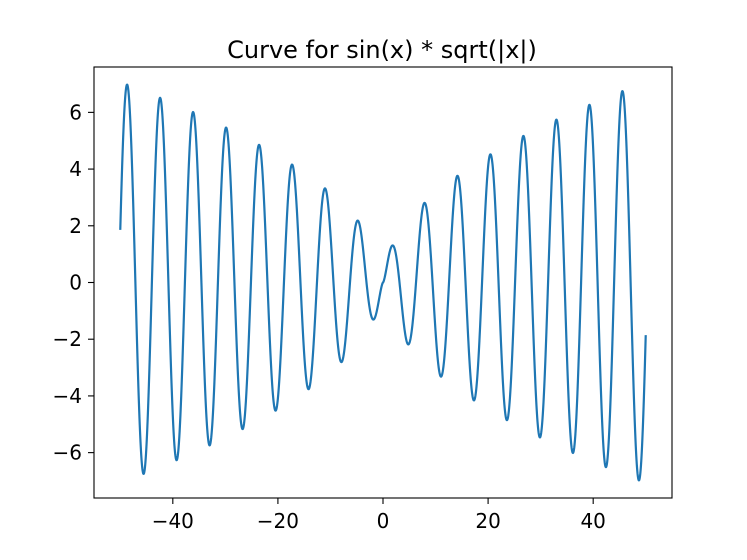  Describe the element at coordinates (487, 521) in the screenshot. I see `x-tick-label: 20` at that location.